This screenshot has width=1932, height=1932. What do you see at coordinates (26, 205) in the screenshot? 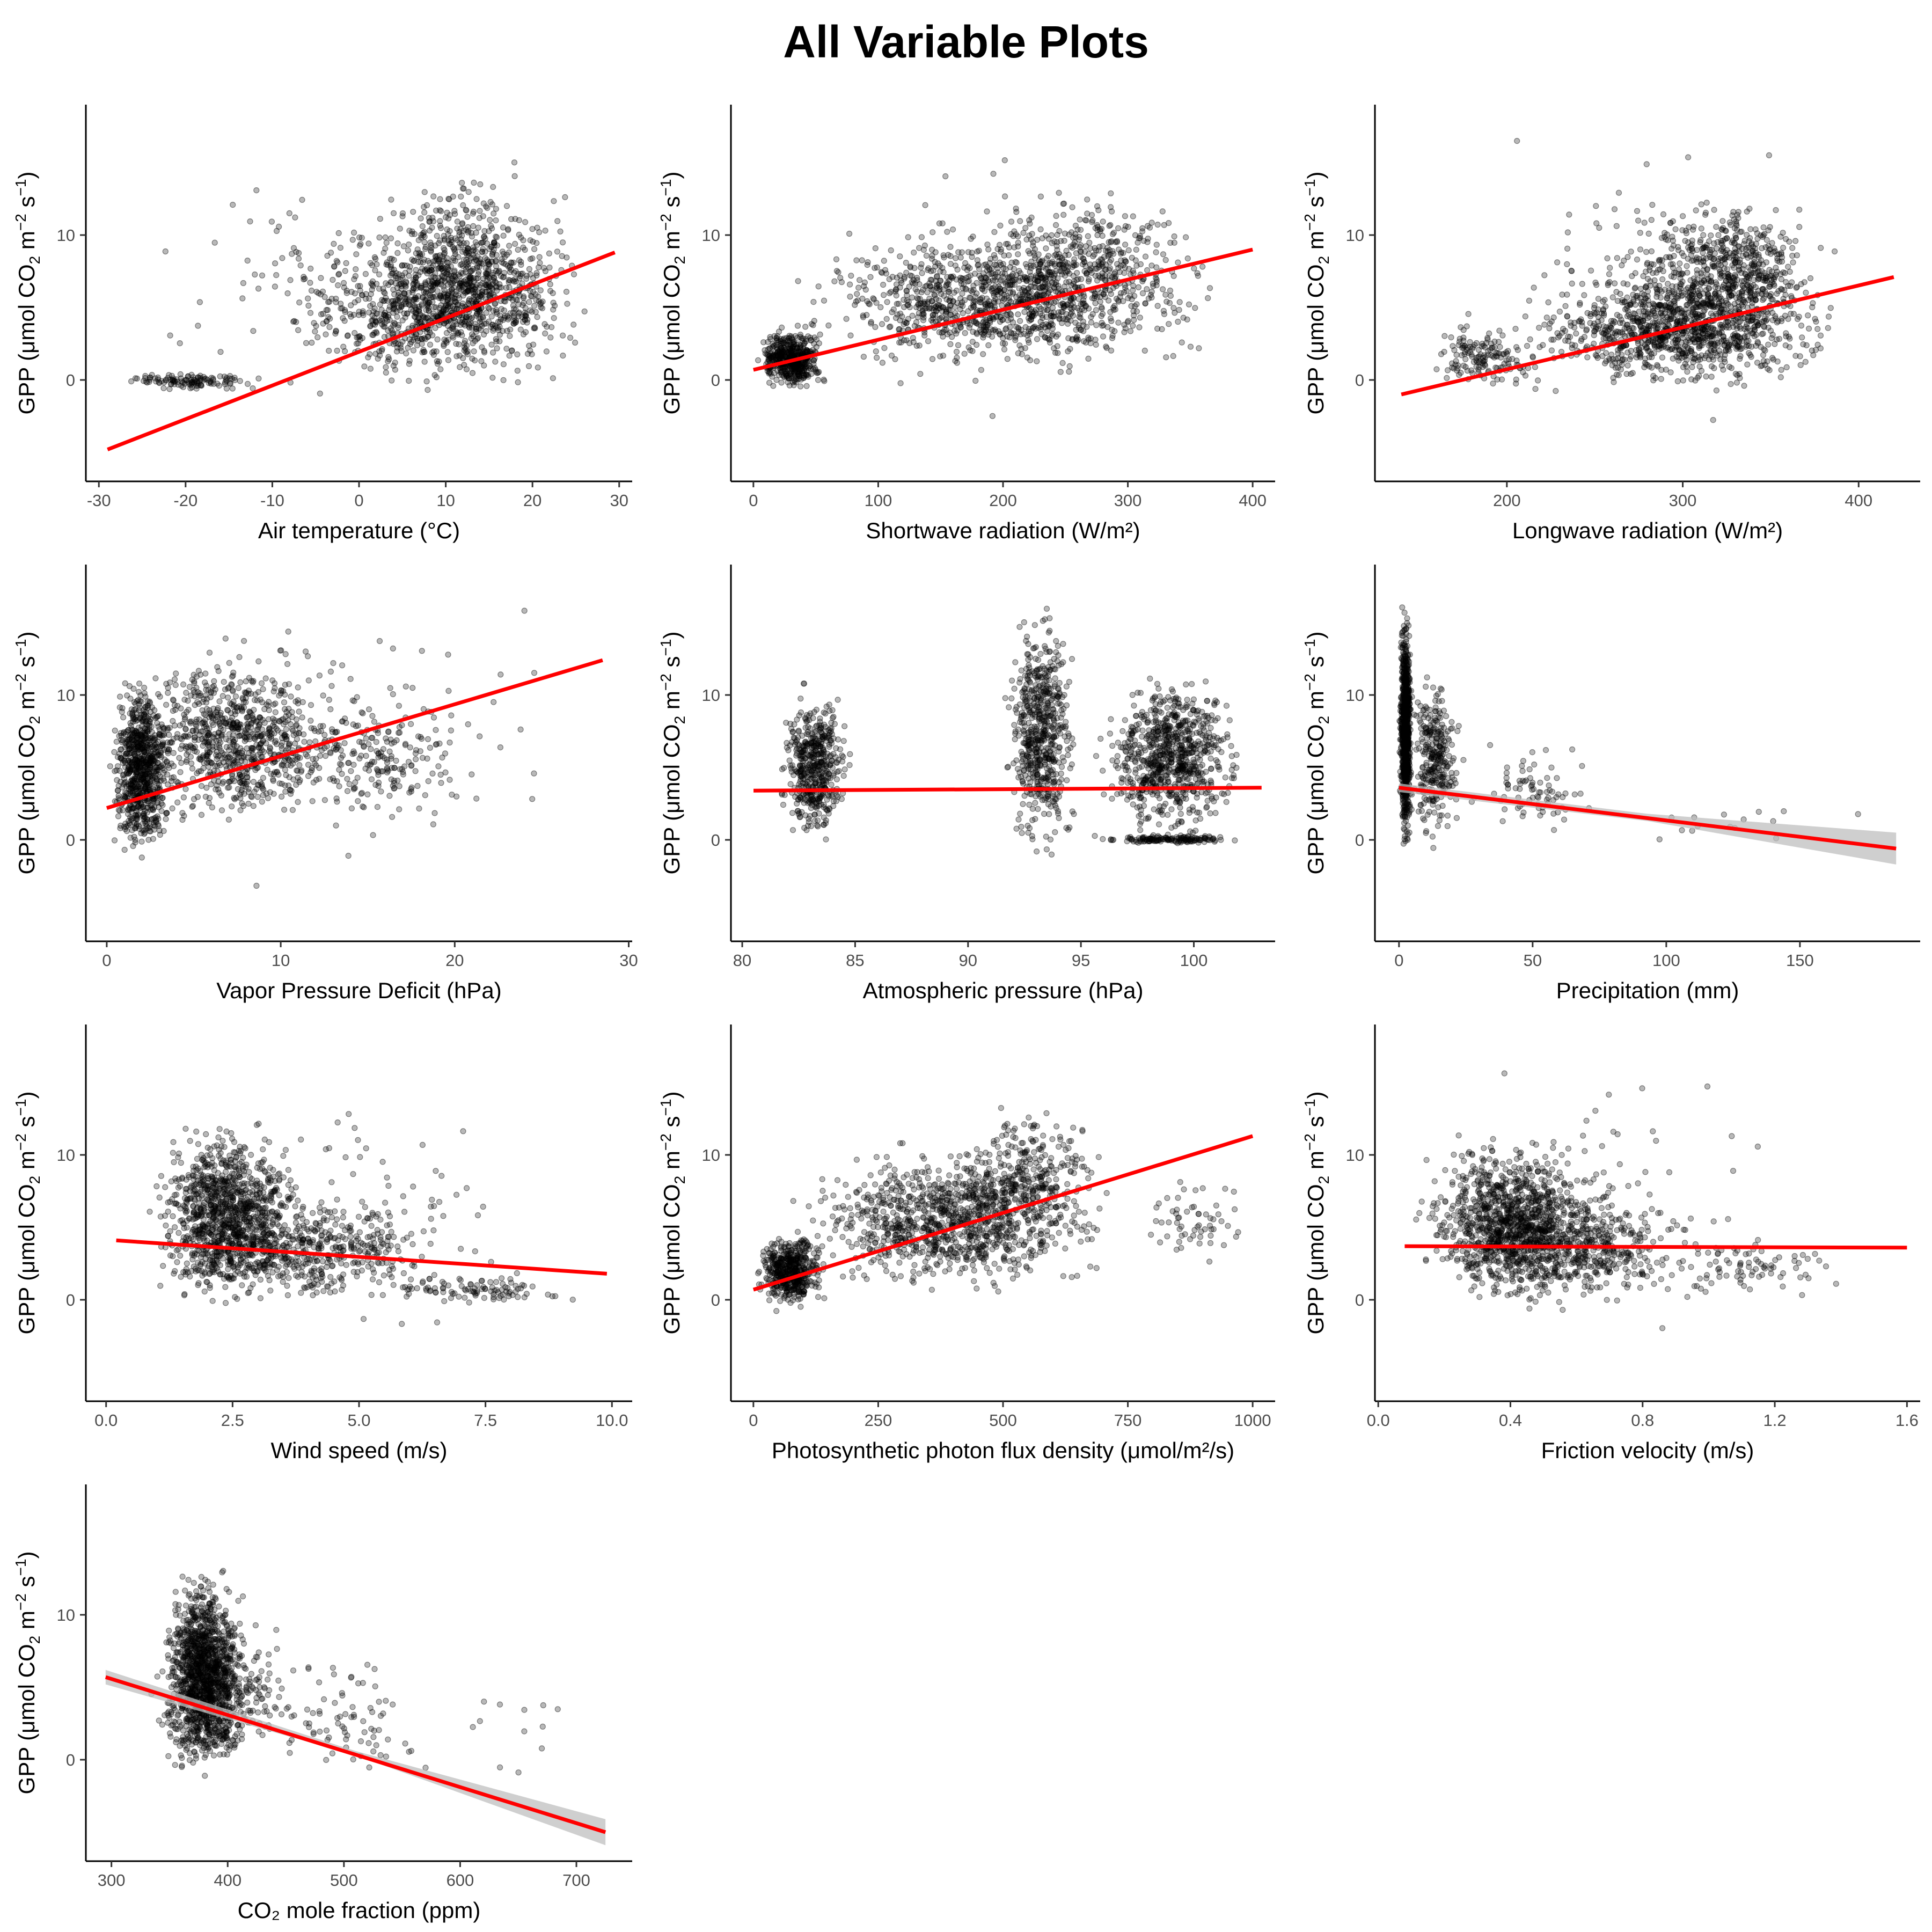
I see `y-title-part: s` at bounding box center [26, 205].